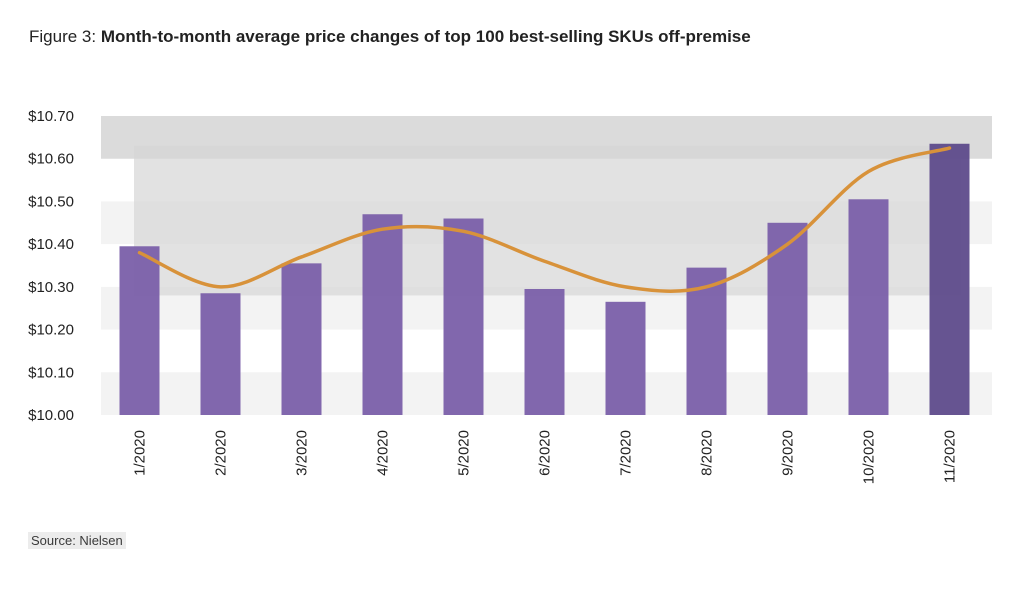 This screenshot has height=611, width=1024. I want to click on bar-10-2020, so click(868, 307).